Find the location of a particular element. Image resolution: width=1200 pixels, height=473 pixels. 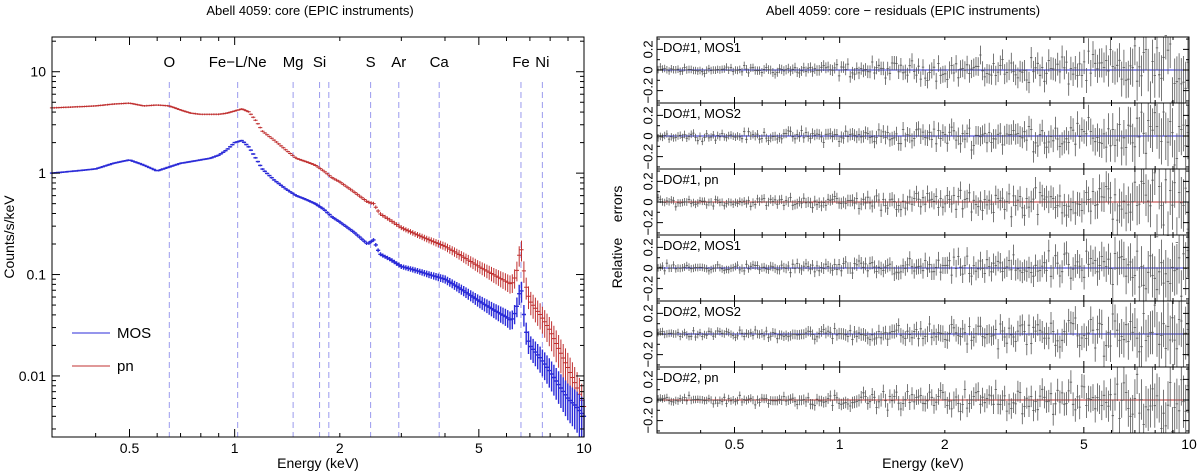

residual-panel-2: DO#1, pn 0.2 0 −0.2 is located at coordinates (915, 205).